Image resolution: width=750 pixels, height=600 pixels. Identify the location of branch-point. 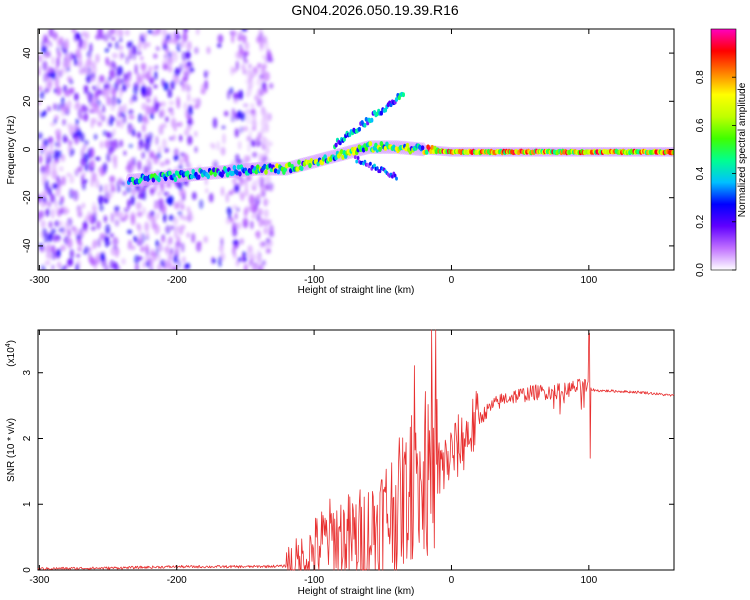
(392, 176).